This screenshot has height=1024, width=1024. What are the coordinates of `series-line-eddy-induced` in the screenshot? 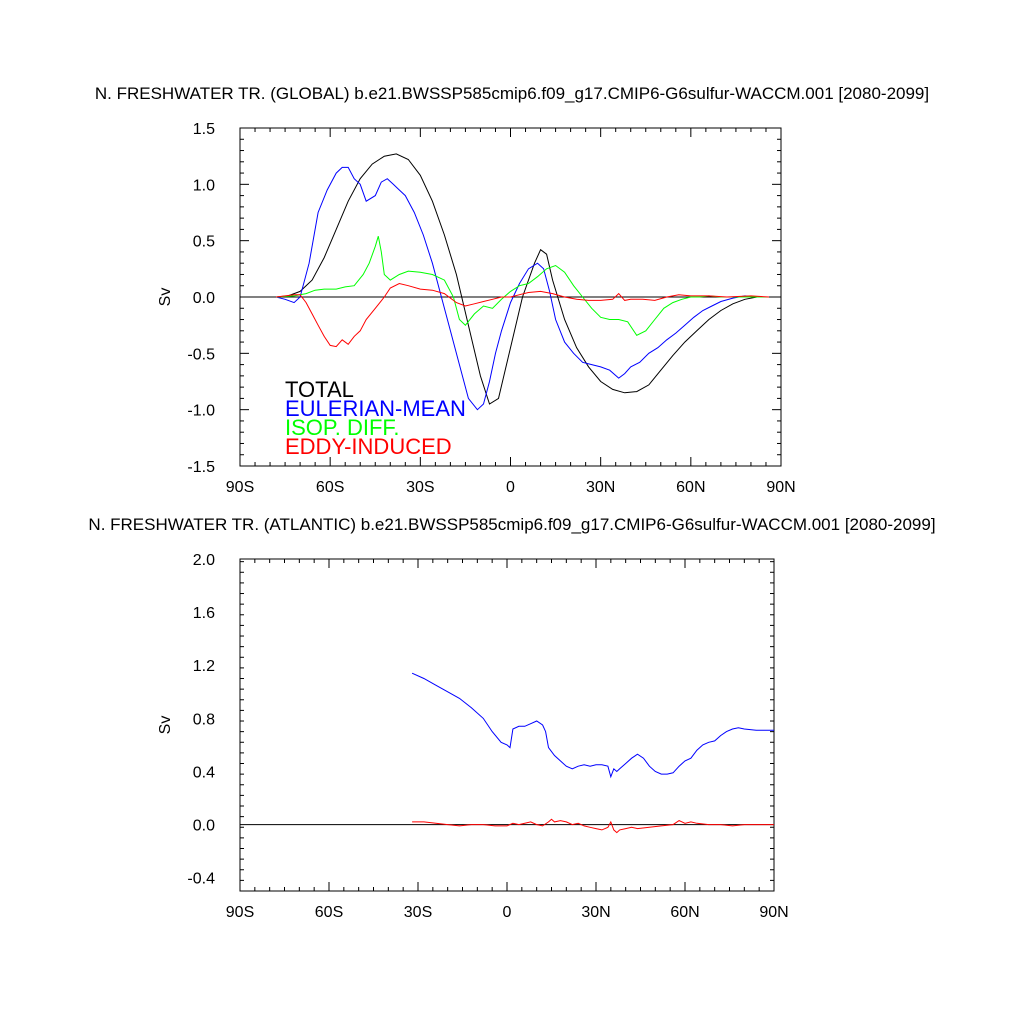 It's located at (523, 315).